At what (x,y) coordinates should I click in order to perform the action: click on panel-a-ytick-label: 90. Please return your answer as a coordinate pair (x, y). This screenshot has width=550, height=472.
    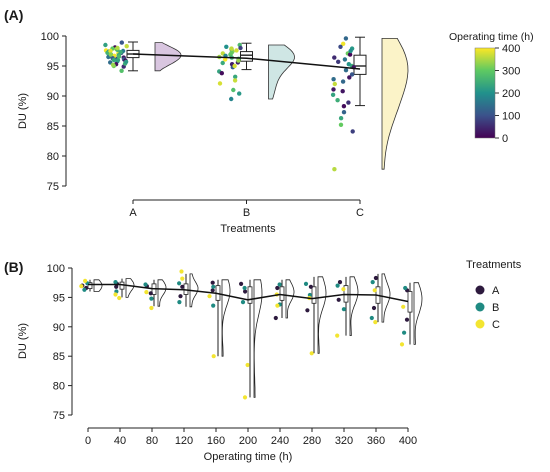
    Looking at the image, I should click on (53, 97).